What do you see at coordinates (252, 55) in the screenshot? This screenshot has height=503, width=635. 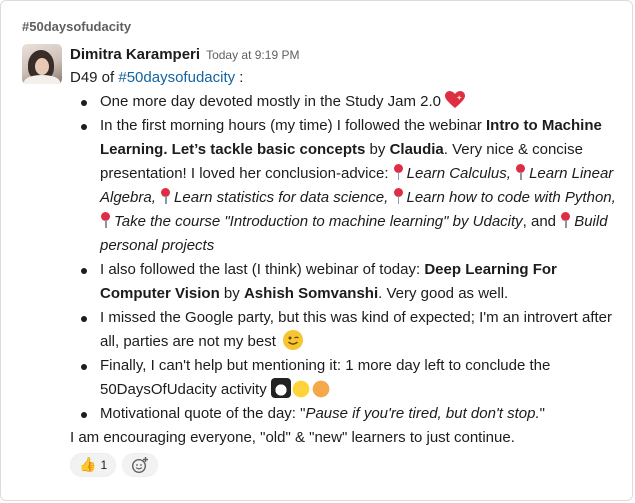 I see `timestamp: Today at 9:19 PM` at bounding box center [252, 55].